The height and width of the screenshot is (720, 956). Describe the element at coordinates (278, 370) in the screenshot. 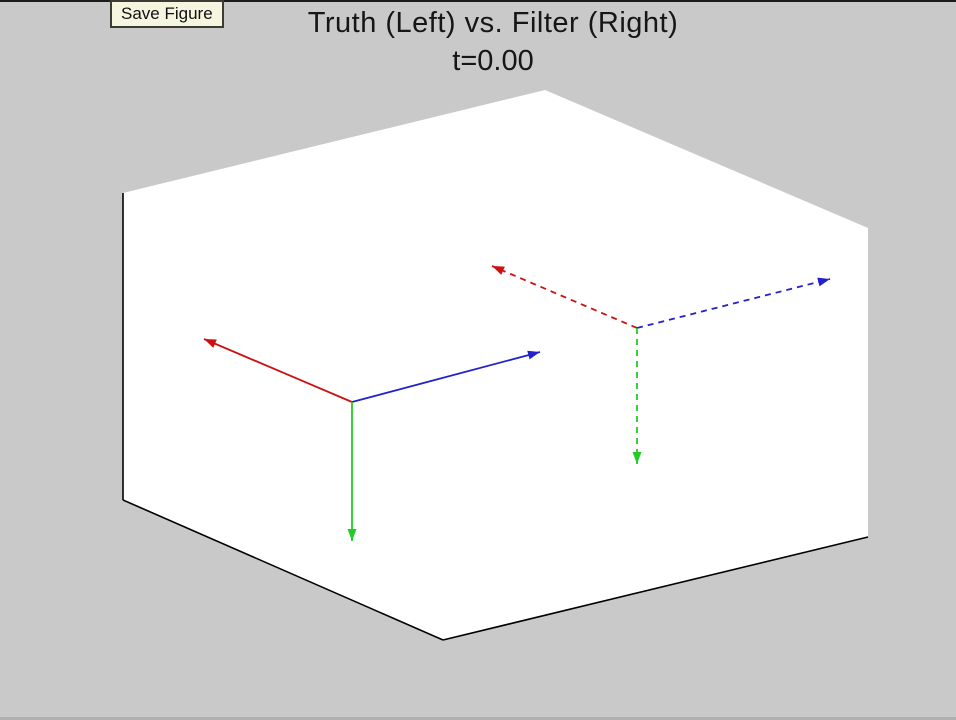

I see `arrow-truth-x-axis` at that location.